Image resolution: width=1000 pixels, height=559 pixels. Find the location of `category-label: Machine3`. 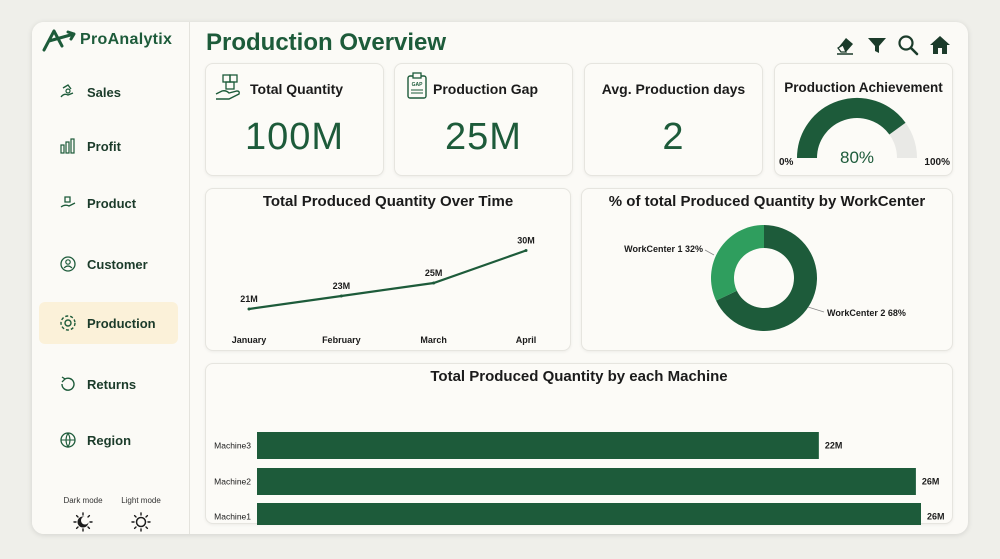

category-label: Machine3 is located at coordinates (232, 446).